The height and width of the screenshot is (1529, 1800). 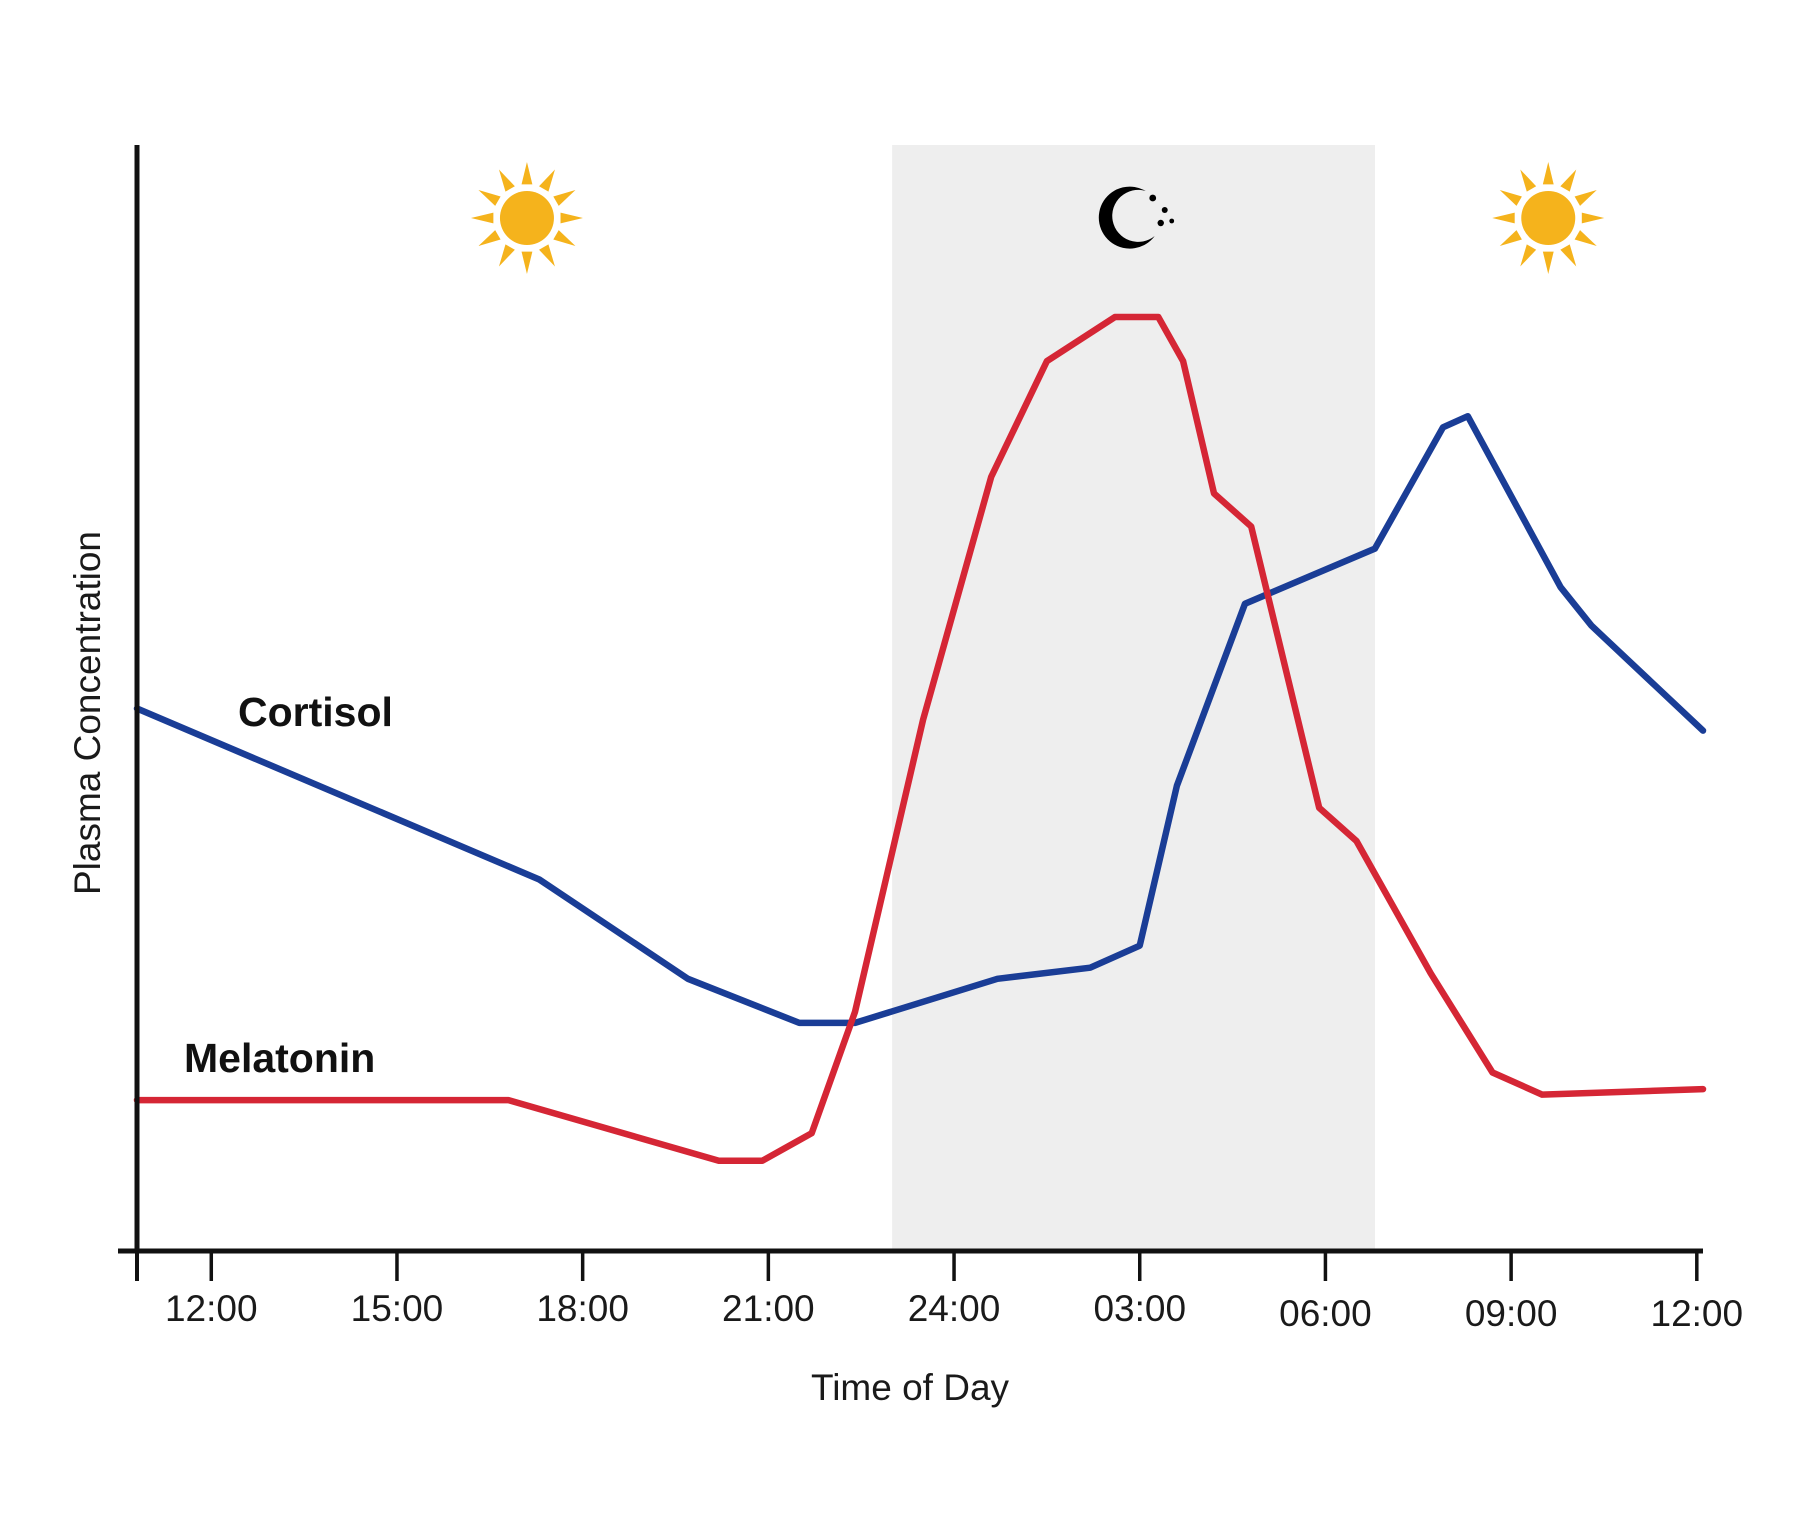 I want to click on icon-layer, so click(x=1037, y=218).